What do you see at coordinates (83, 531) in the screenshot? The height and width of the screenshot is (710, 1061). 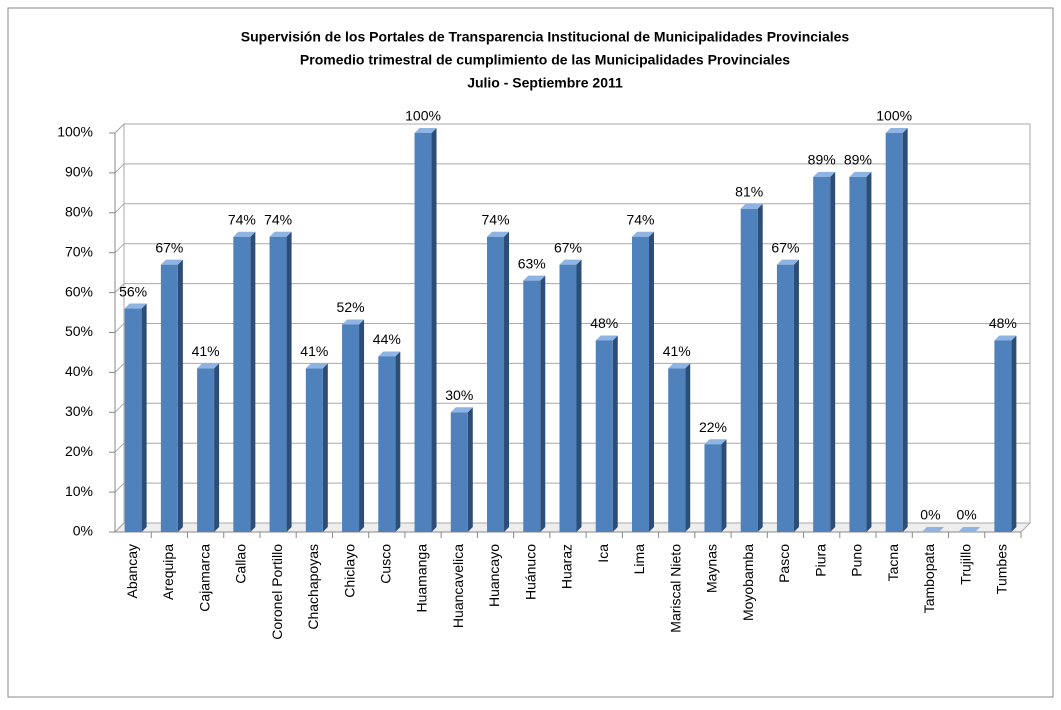 I see `y-tick-label: 0%` at bounding box center [83, 531].